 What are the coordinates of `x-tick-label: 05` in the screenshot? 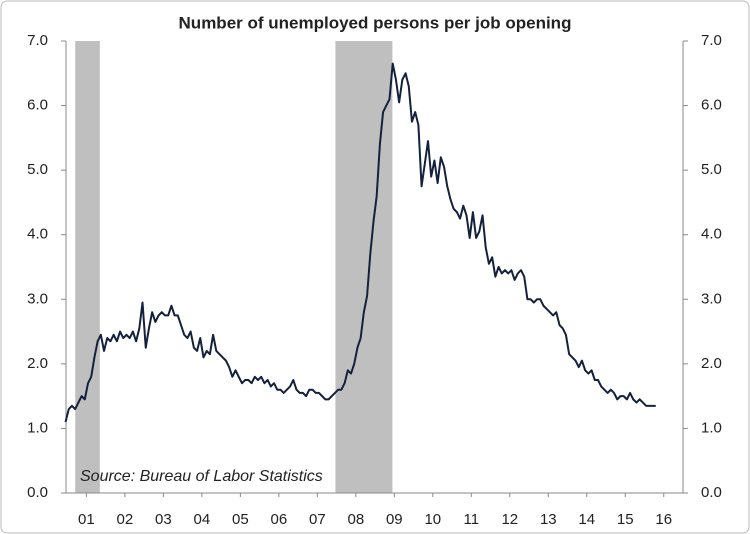 It's located at (240, 519).